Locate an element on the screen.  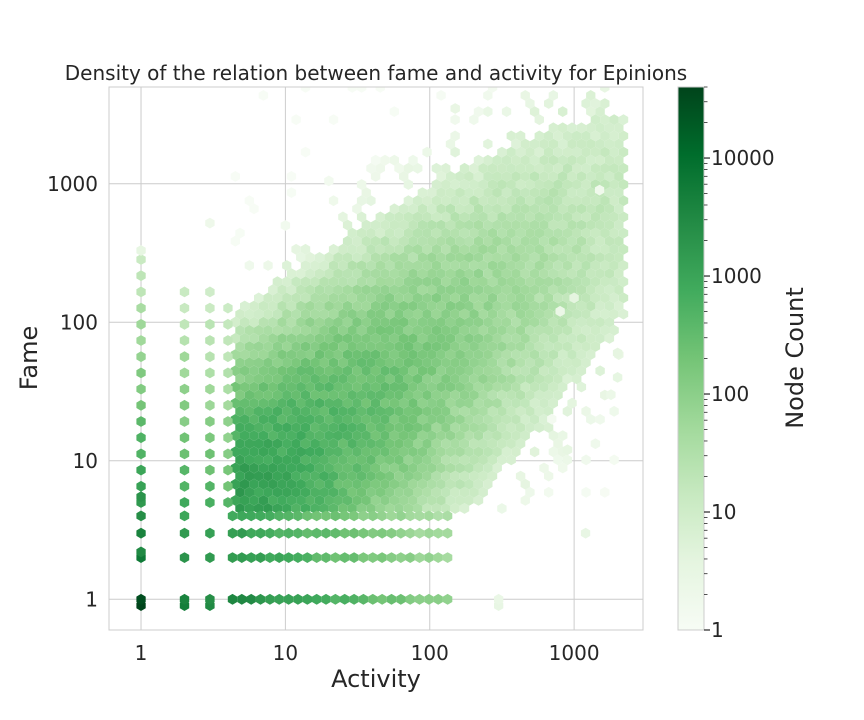
colorbar-label: Node Count is located at coordinates (795, 358).